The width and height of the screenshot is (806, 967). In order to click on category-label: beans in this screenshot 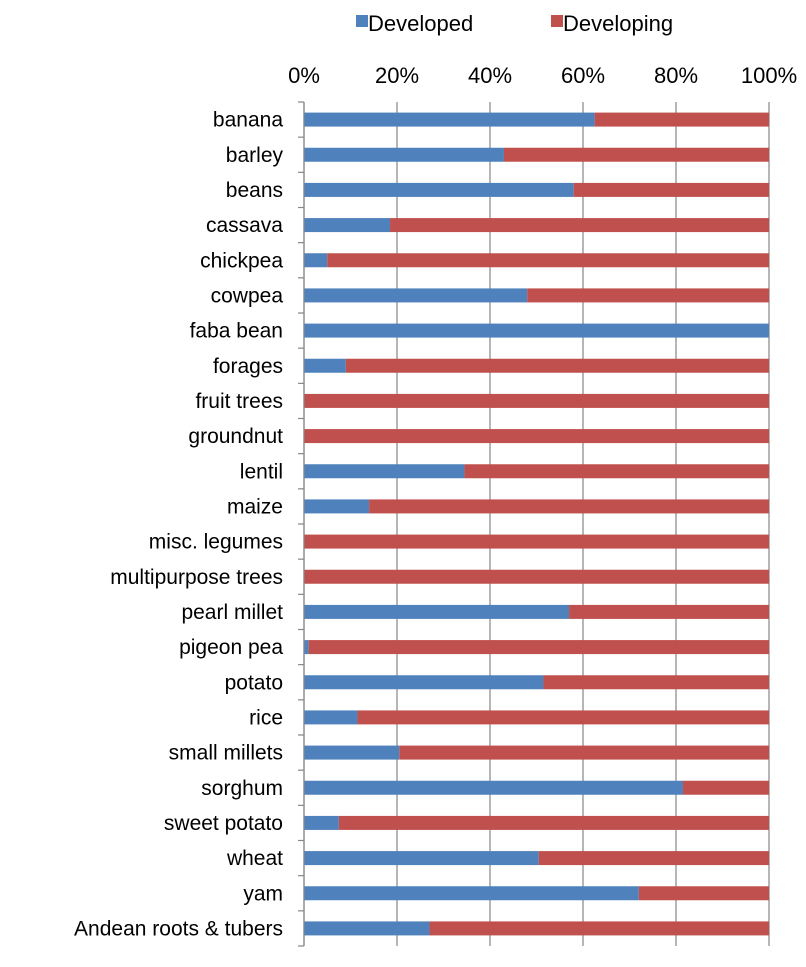, I will do `click(254, 190)`.